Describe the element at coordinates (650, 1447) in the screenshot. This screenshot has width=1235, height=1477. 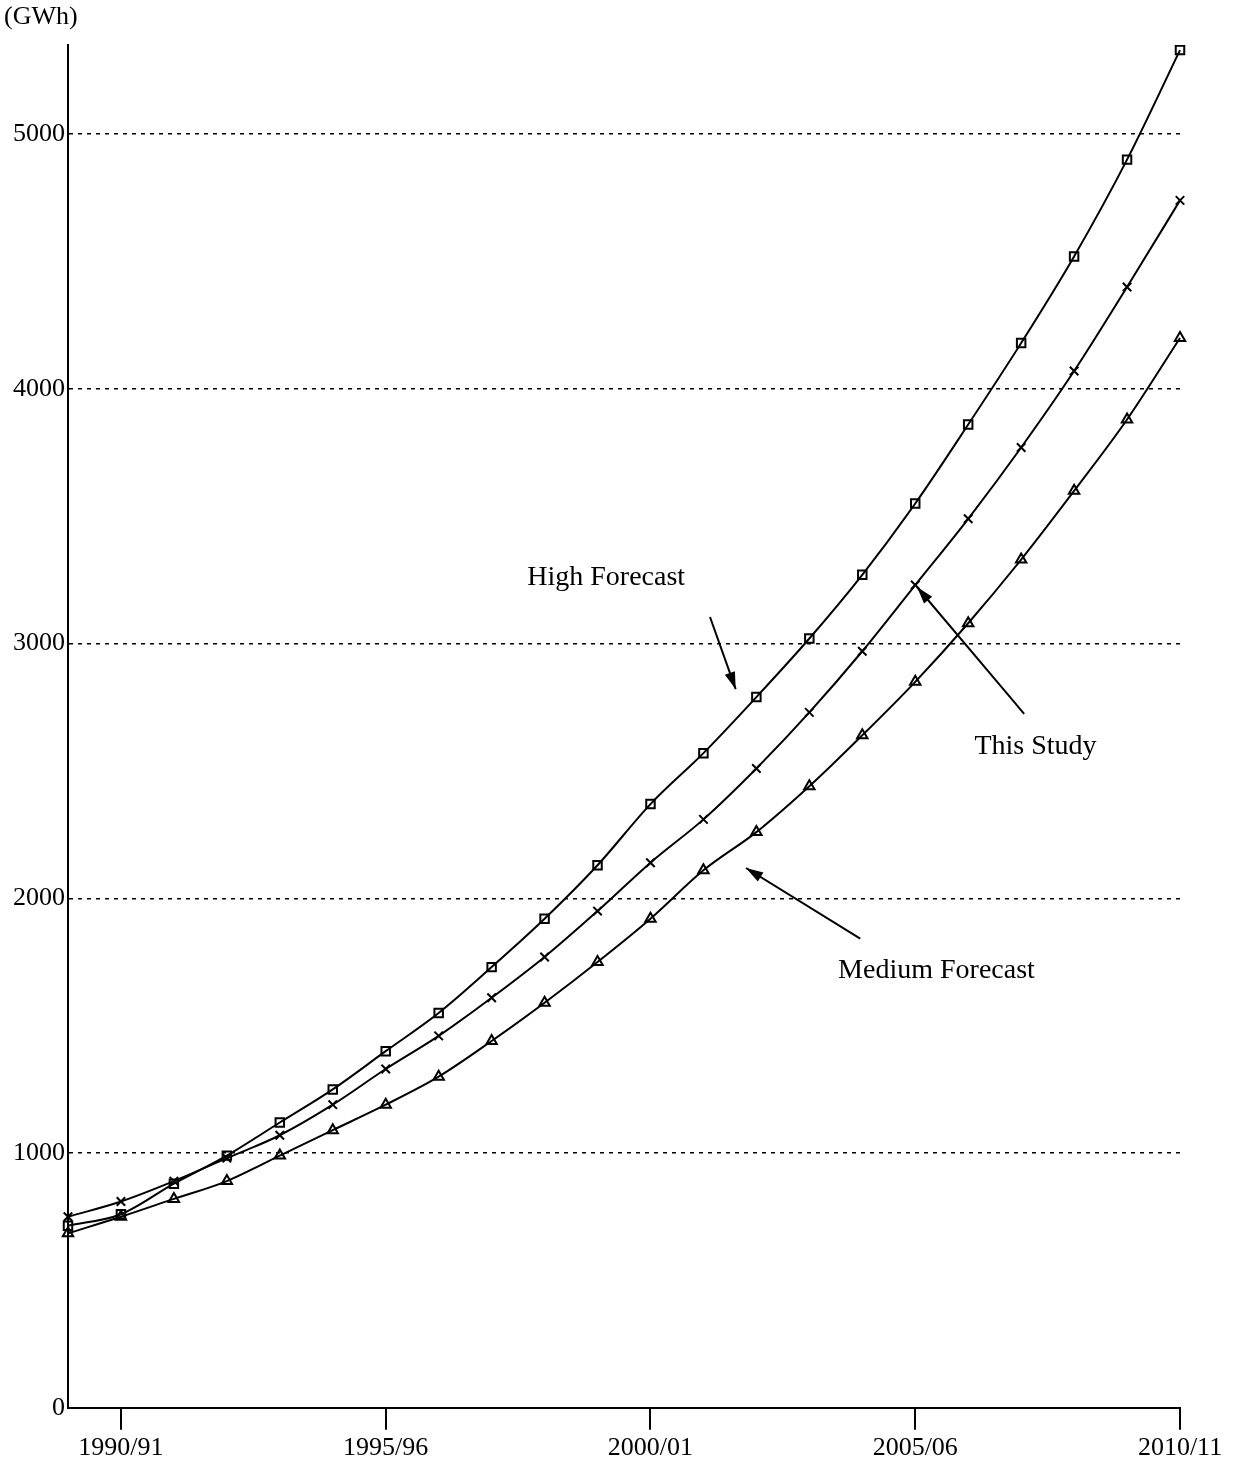
I see `x-tick-label: 2000/01` at that location.